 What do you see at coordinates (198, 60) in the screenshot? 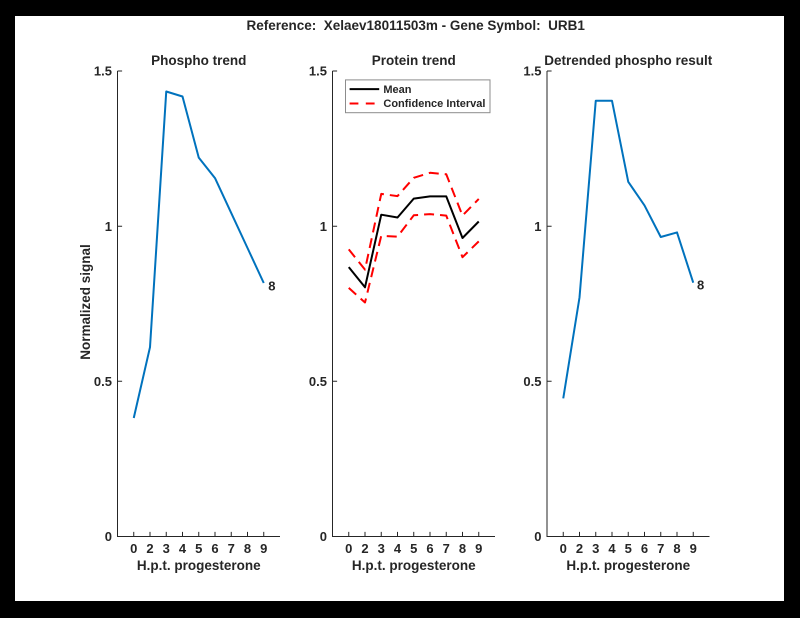
I see `svg-text: Phospho trend` at bounding box center [198, 60].